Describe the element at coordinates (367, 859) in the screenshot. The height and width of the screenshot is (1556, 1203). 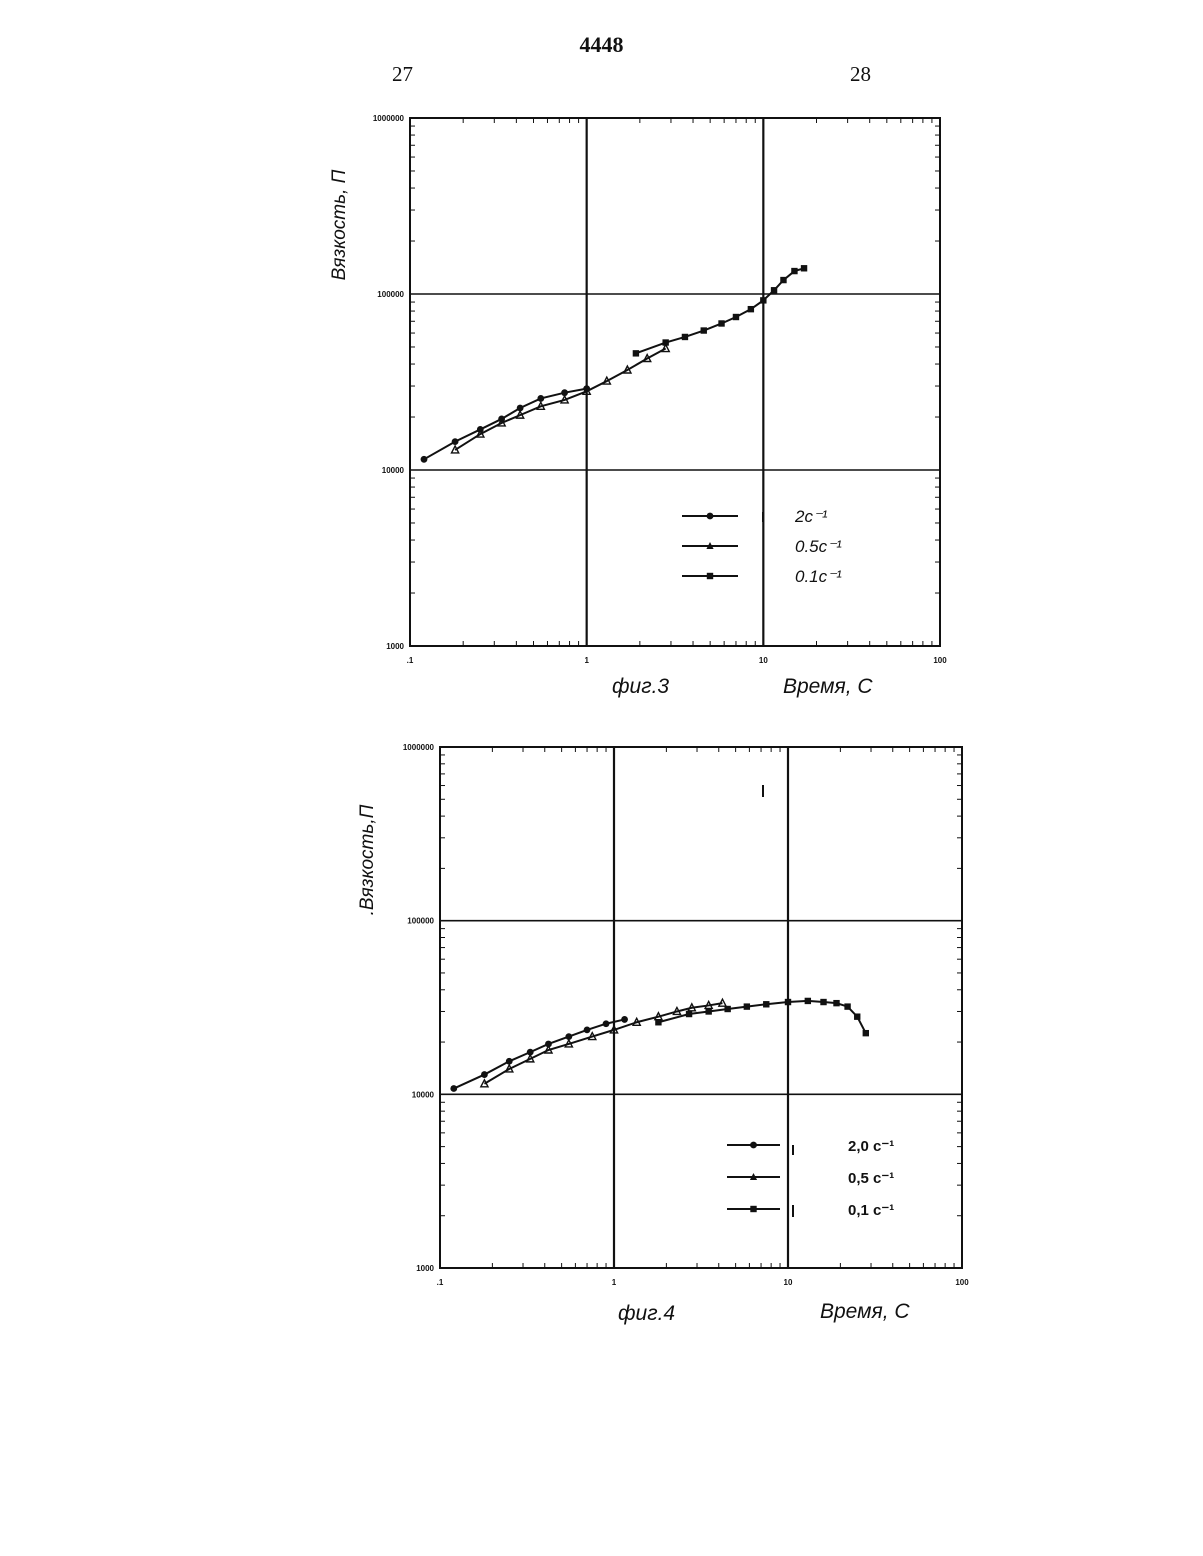
I see `y-axis-label: .Вязкость,П` at that location.